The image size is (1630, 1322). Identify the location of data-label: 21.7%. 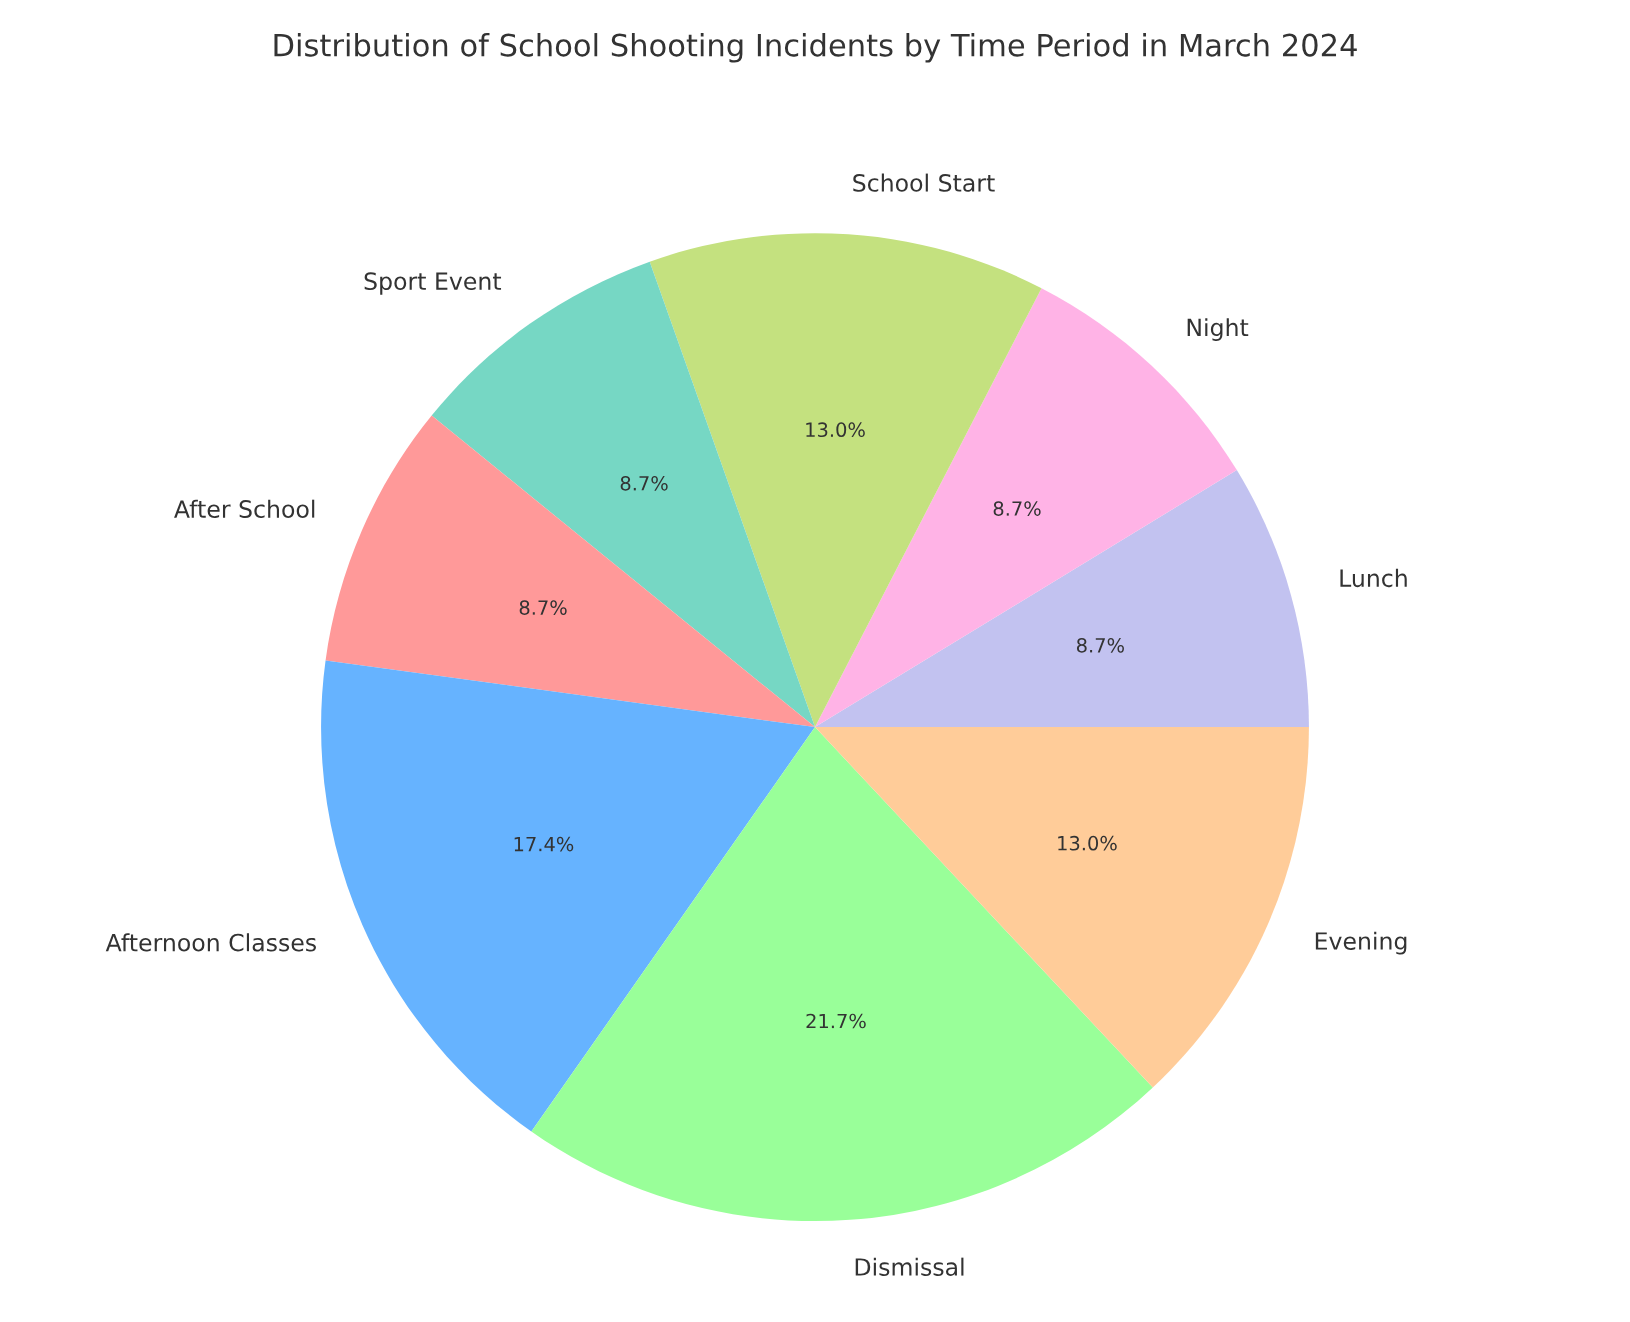
(836, 1021).